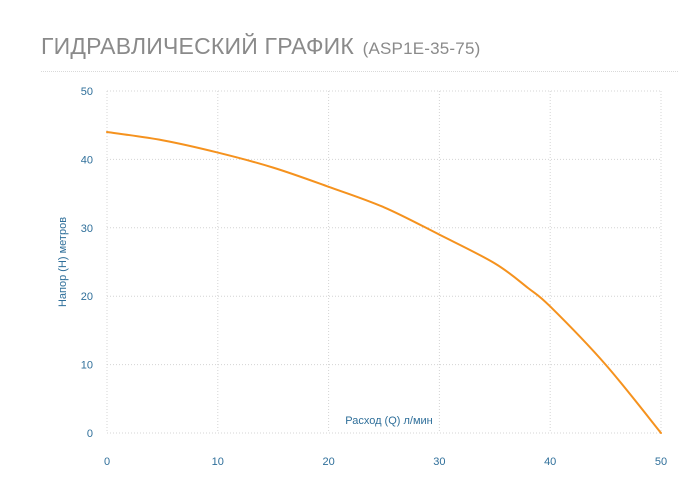 This screenshot has width=688, height=499. What do you see at coordinates (107, 462) in the screenshot?
I see `x-tick-label: 0` at bounding box center [107, 462].